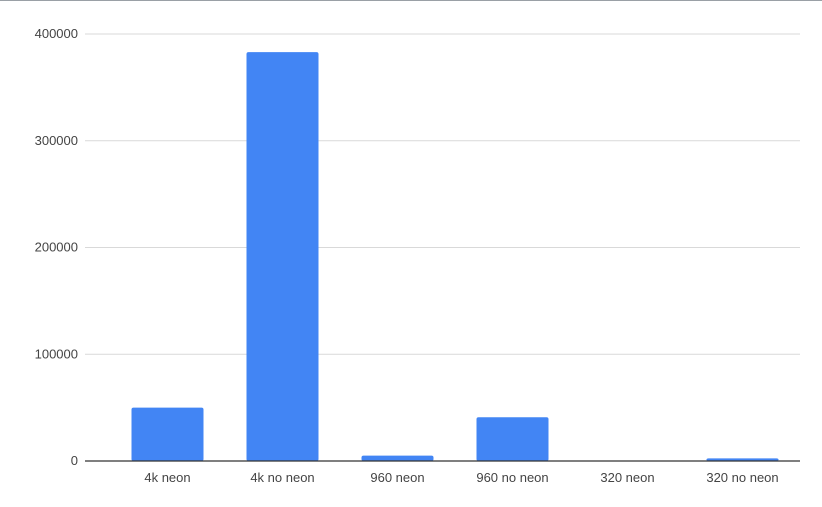  What do you see at coordinates (397, 477) in the screenshot?
I see `x-tick-label: 960 neon` at bounding box center [397, 477].